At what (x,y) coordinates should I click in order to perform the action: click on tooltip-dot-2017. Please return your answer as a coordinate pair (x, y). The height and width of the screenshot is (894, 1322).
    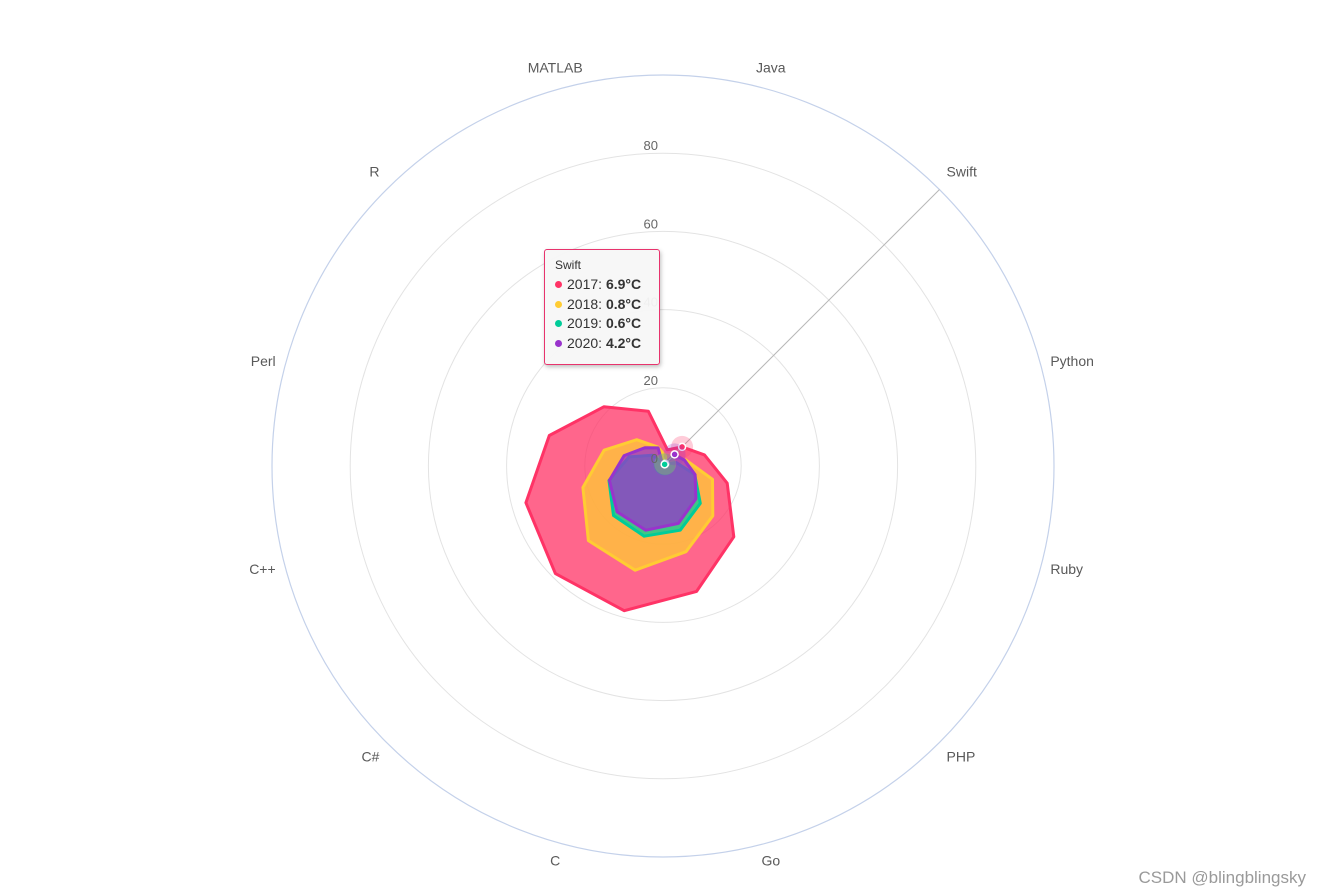
    Looking at the image, I should click on (558, 284).